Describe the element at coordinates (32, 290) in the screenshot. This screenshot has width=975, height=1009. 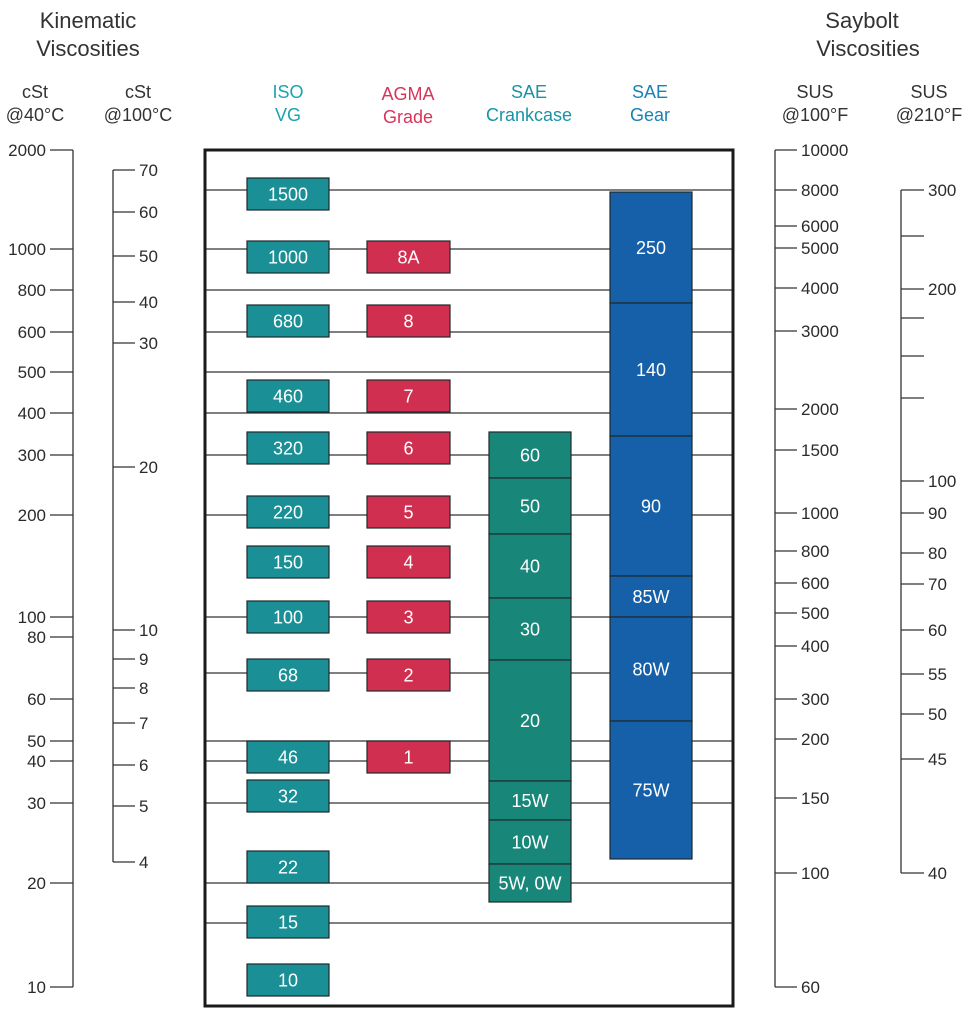
I see `cst40-tick-label: 800` at that location.